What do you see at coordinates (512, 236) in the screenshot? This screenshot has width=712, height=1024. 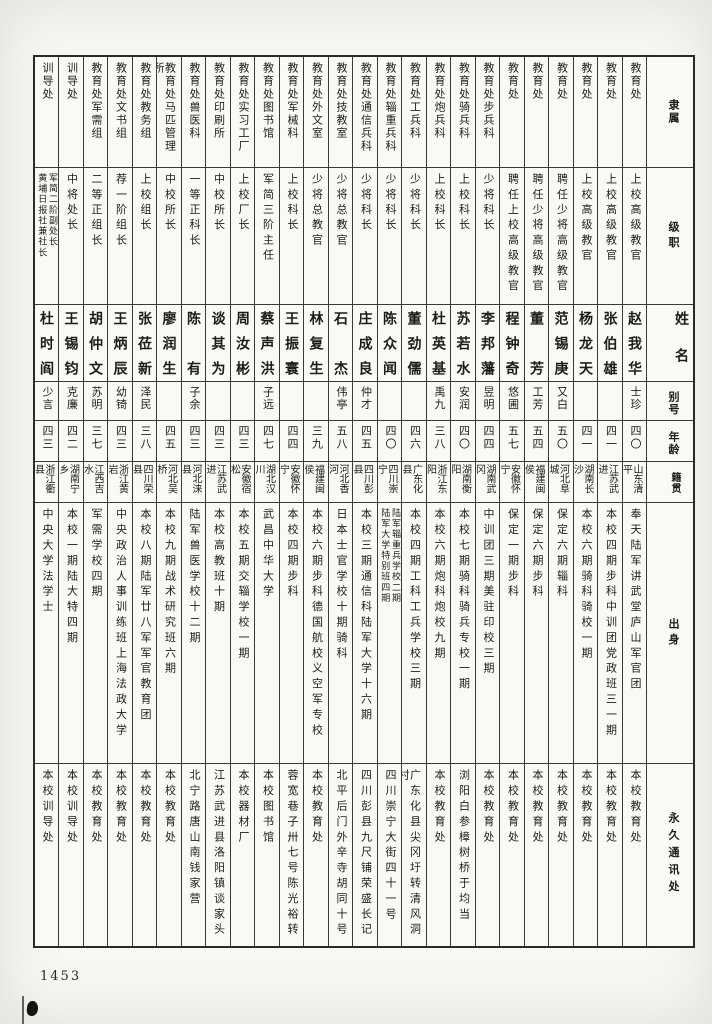 I see `cell-rank-6: 聘任上校高级教官` at bounding box center [512, 236].